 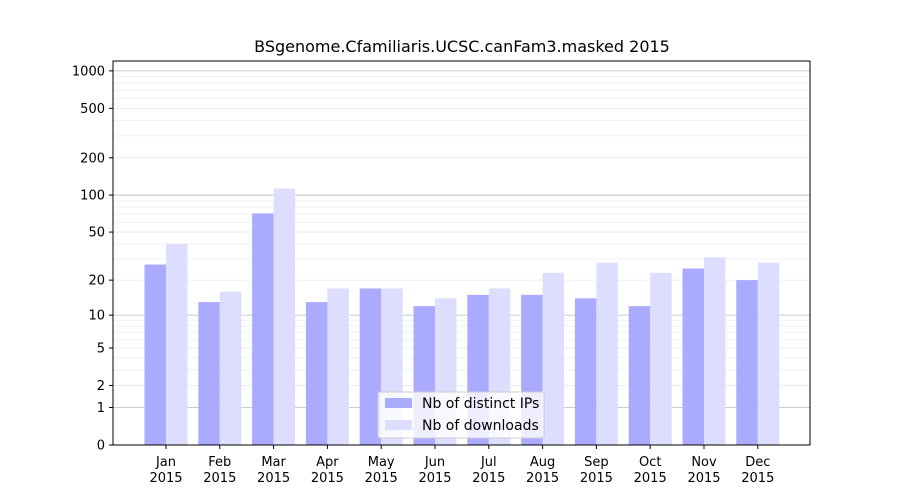 What do you see at coordinates (434, 462) in the screenshot?
I see `x-tick-label-month: Jun` at bounding box center [434, 462].